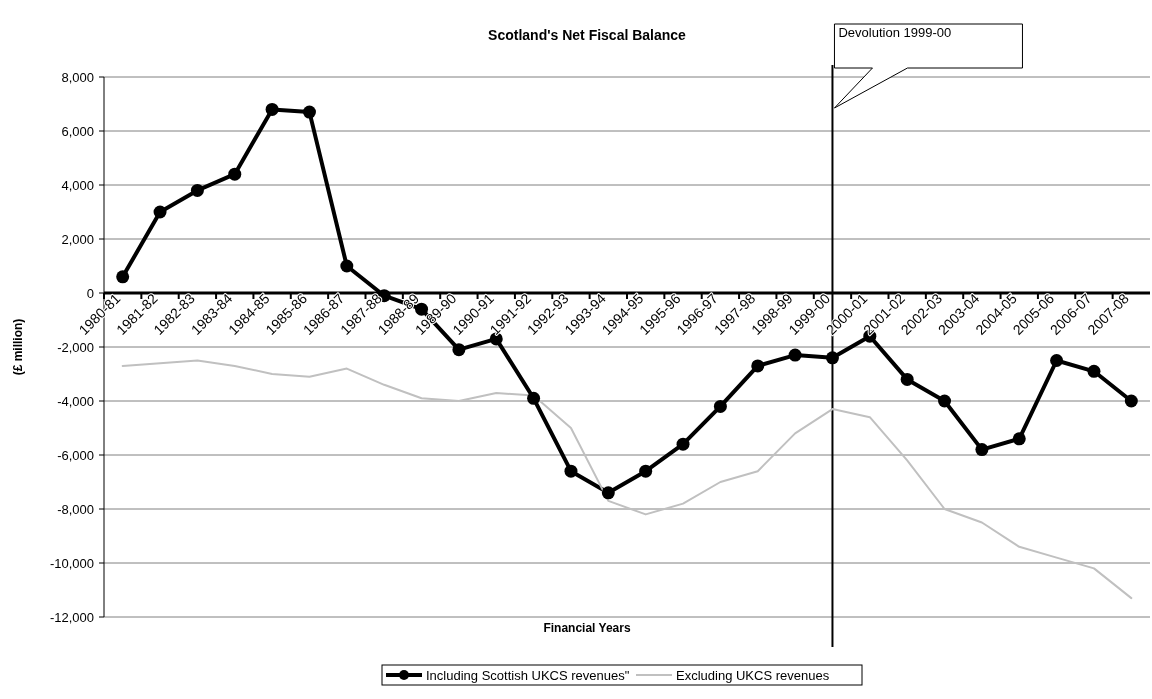  Describe the element at coordinates (18, 347) in the screenshot. I see `y-axis-title: (£ million)` at that location.